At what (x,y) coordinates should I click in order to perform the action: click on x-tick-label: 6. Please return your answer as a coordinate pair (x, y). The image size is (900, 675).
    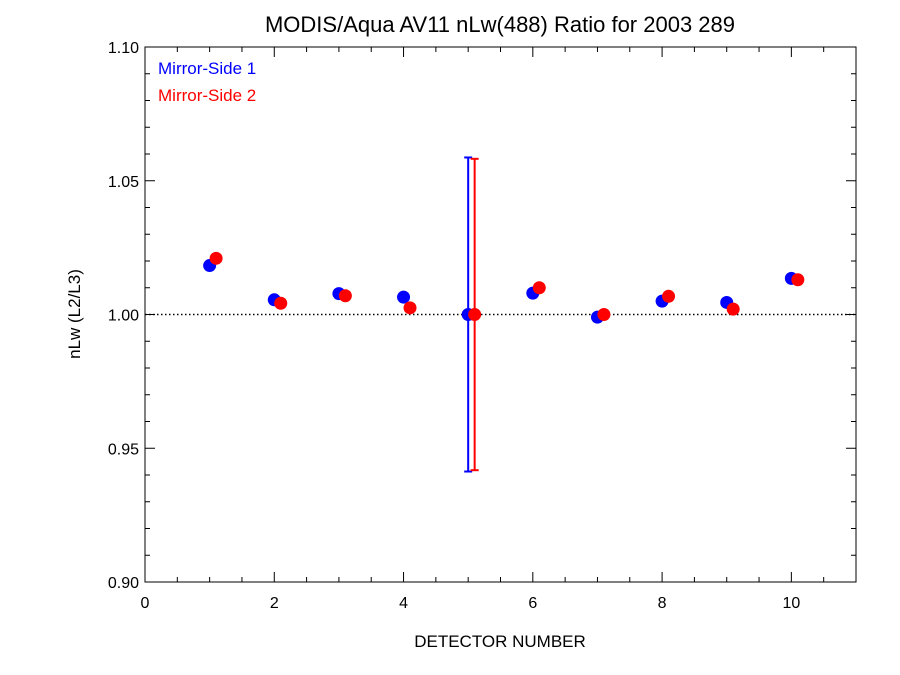
    Looking at the image, I should click on (532, 603).